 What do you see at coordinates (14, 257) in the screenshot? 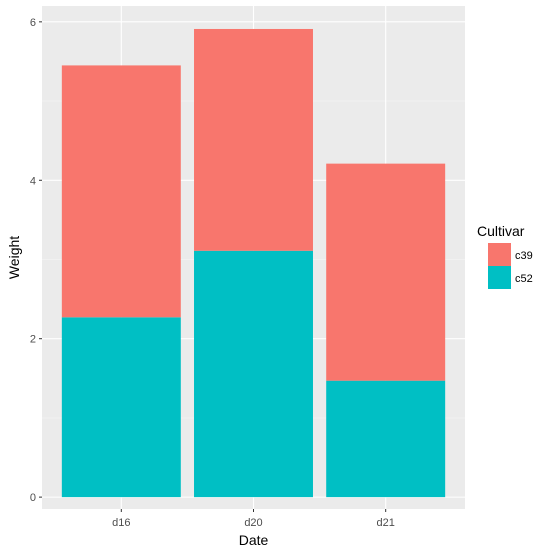
I see `y-axis-title: Weight` at bounding box center [14, 257].